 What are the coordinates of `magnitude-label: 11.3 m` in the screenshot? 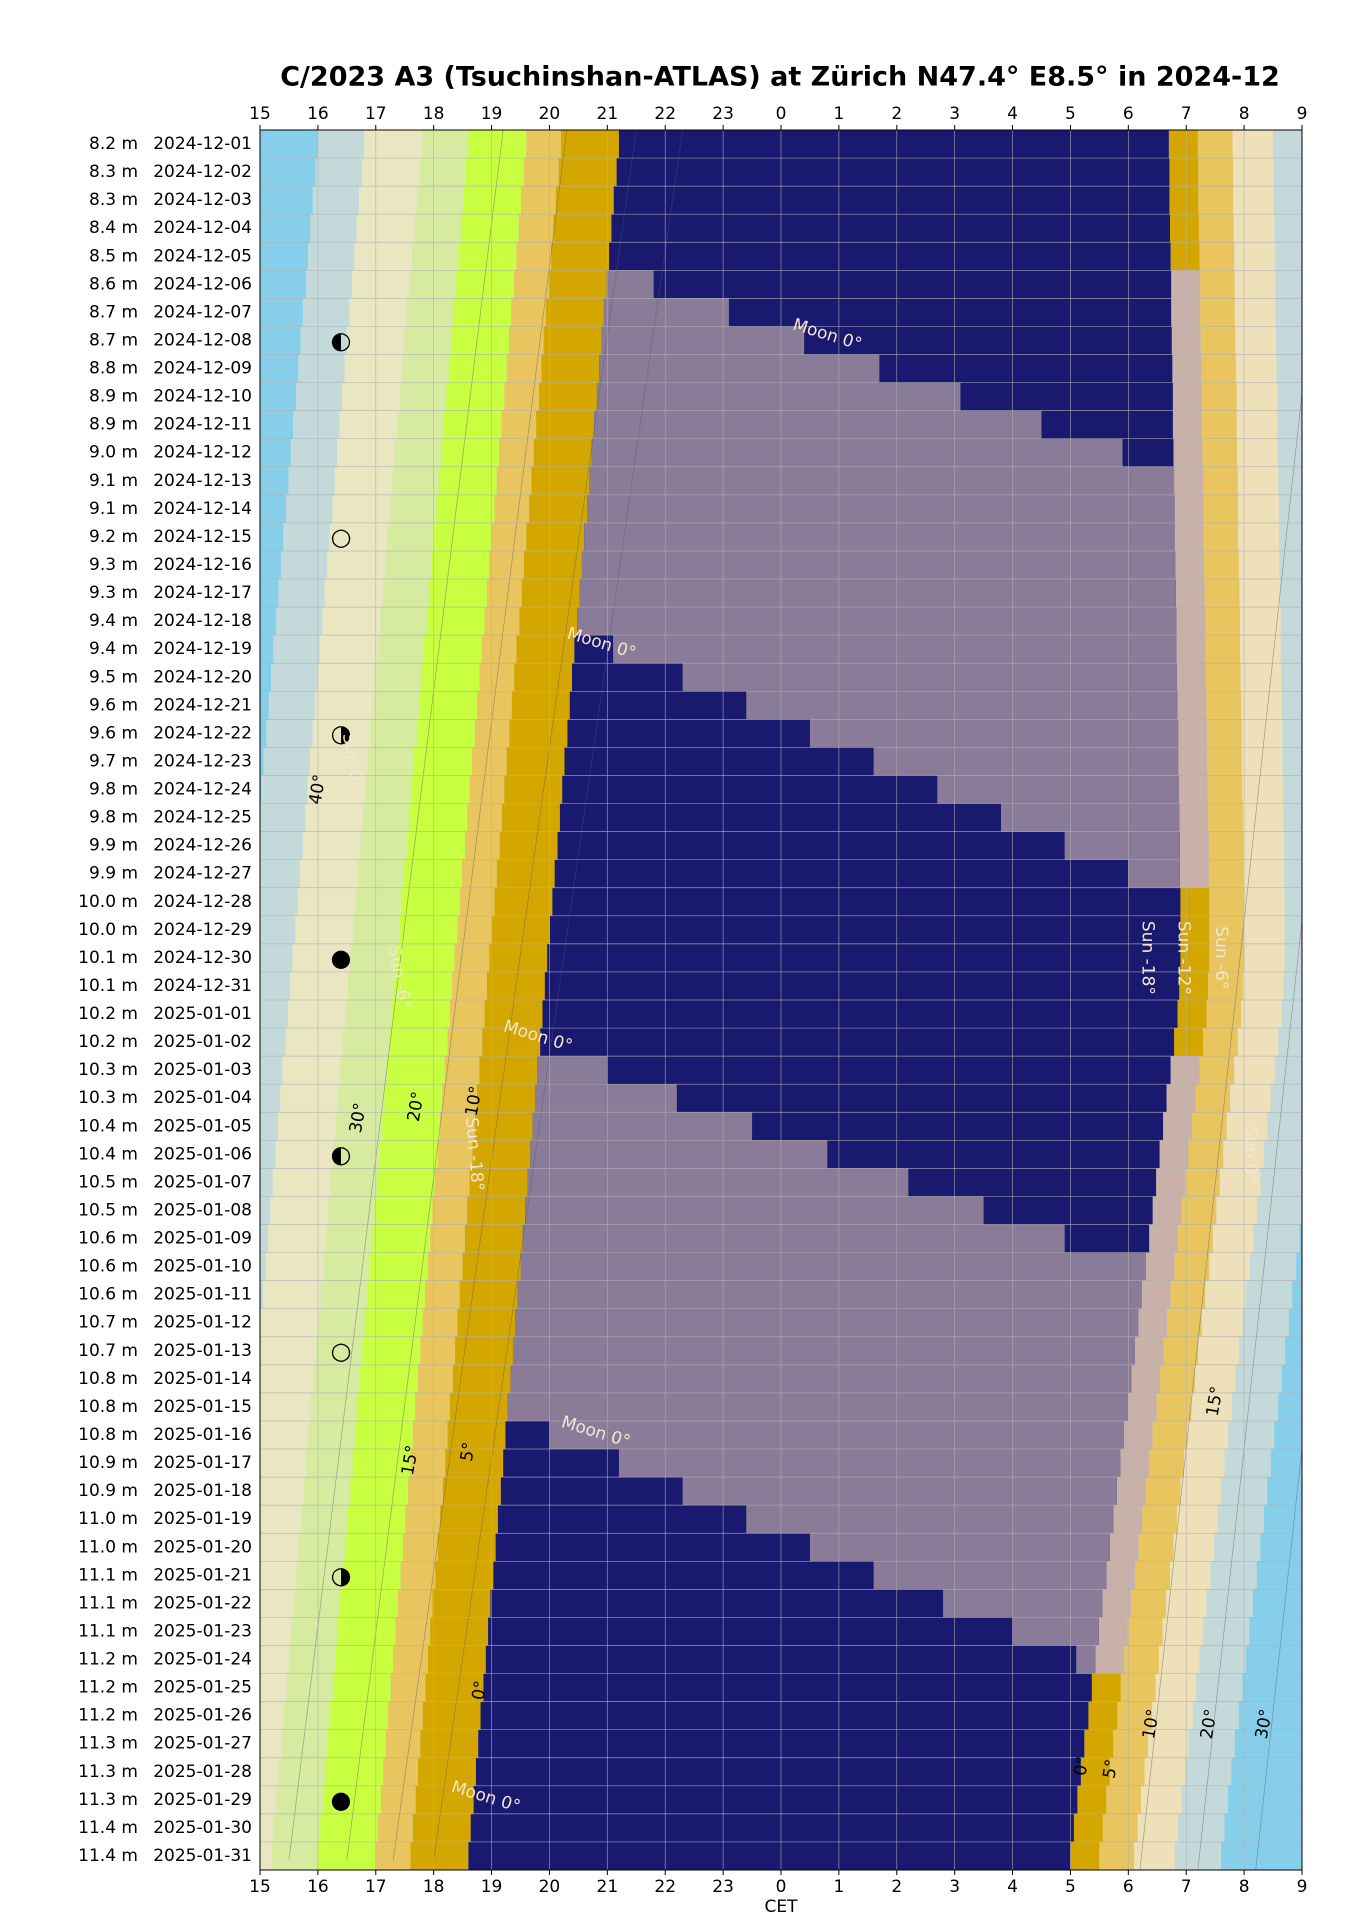 It's located at (108, 1772).